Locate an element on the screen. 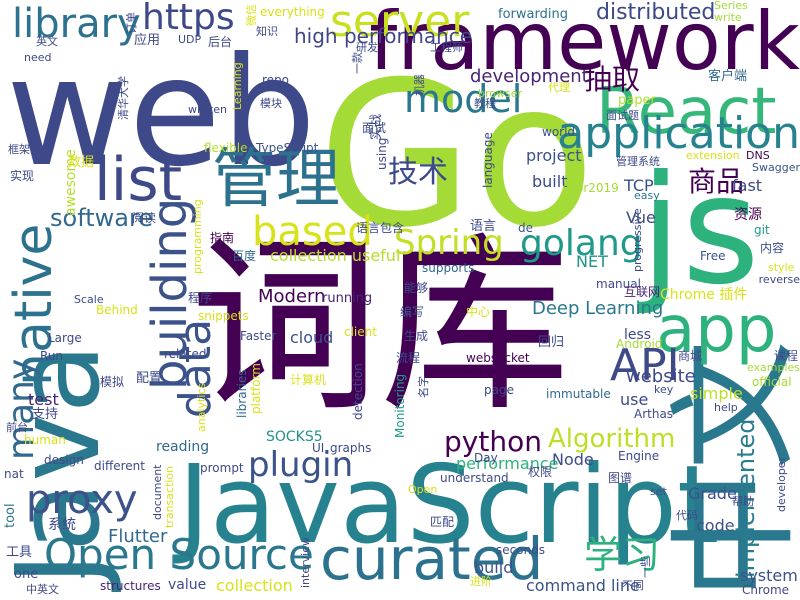  word-page: page is located at coordinates (499, 390).